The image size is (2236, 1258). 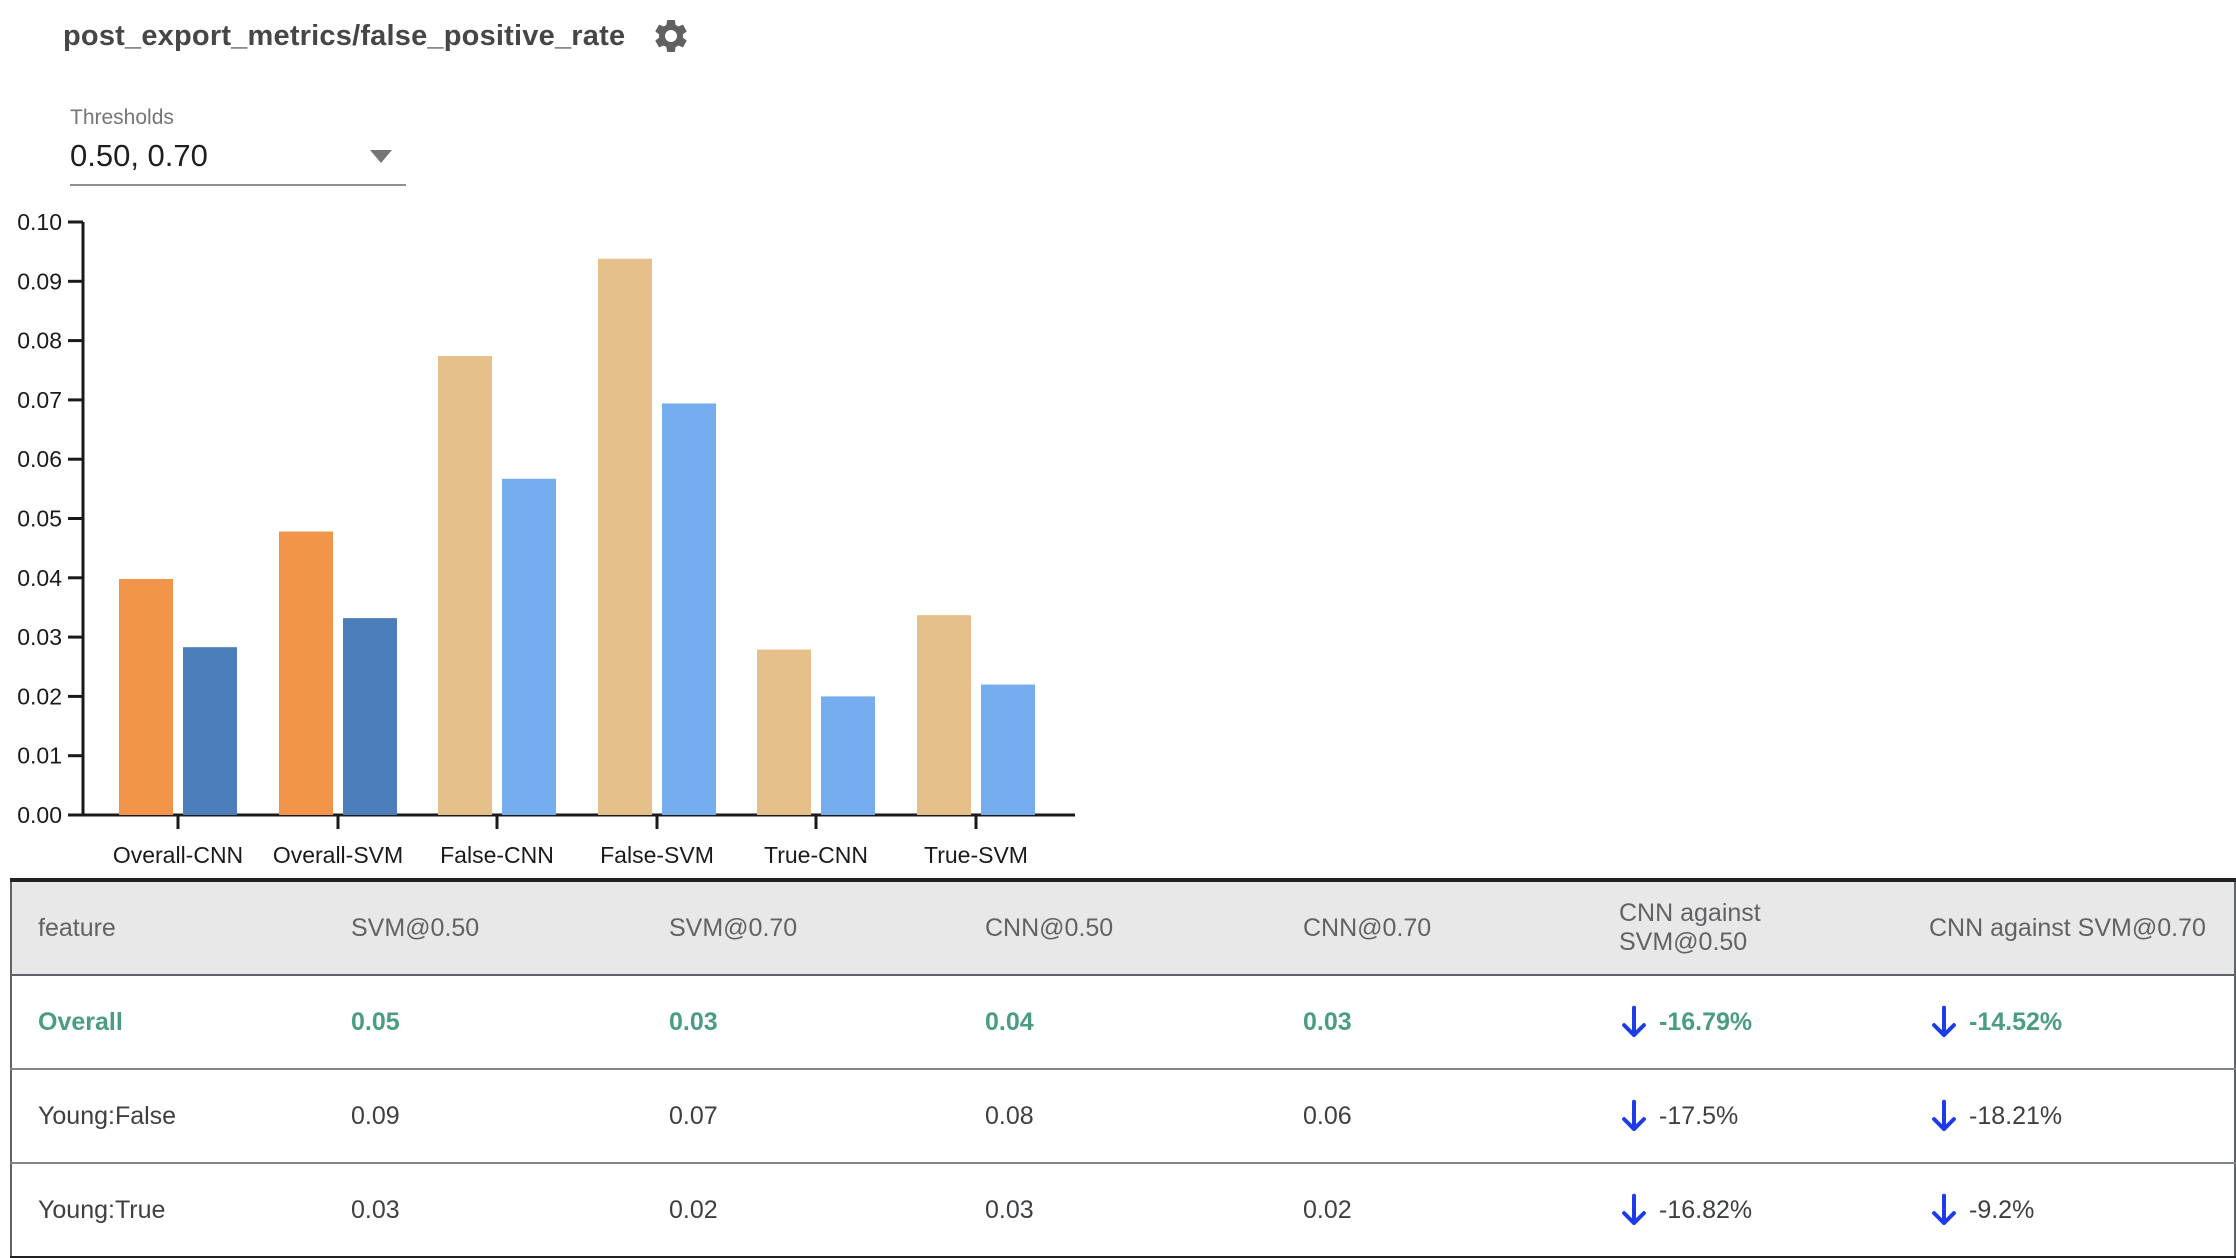 I want to click on x-tick-label: True-SVM, so click(x=976, y=855).